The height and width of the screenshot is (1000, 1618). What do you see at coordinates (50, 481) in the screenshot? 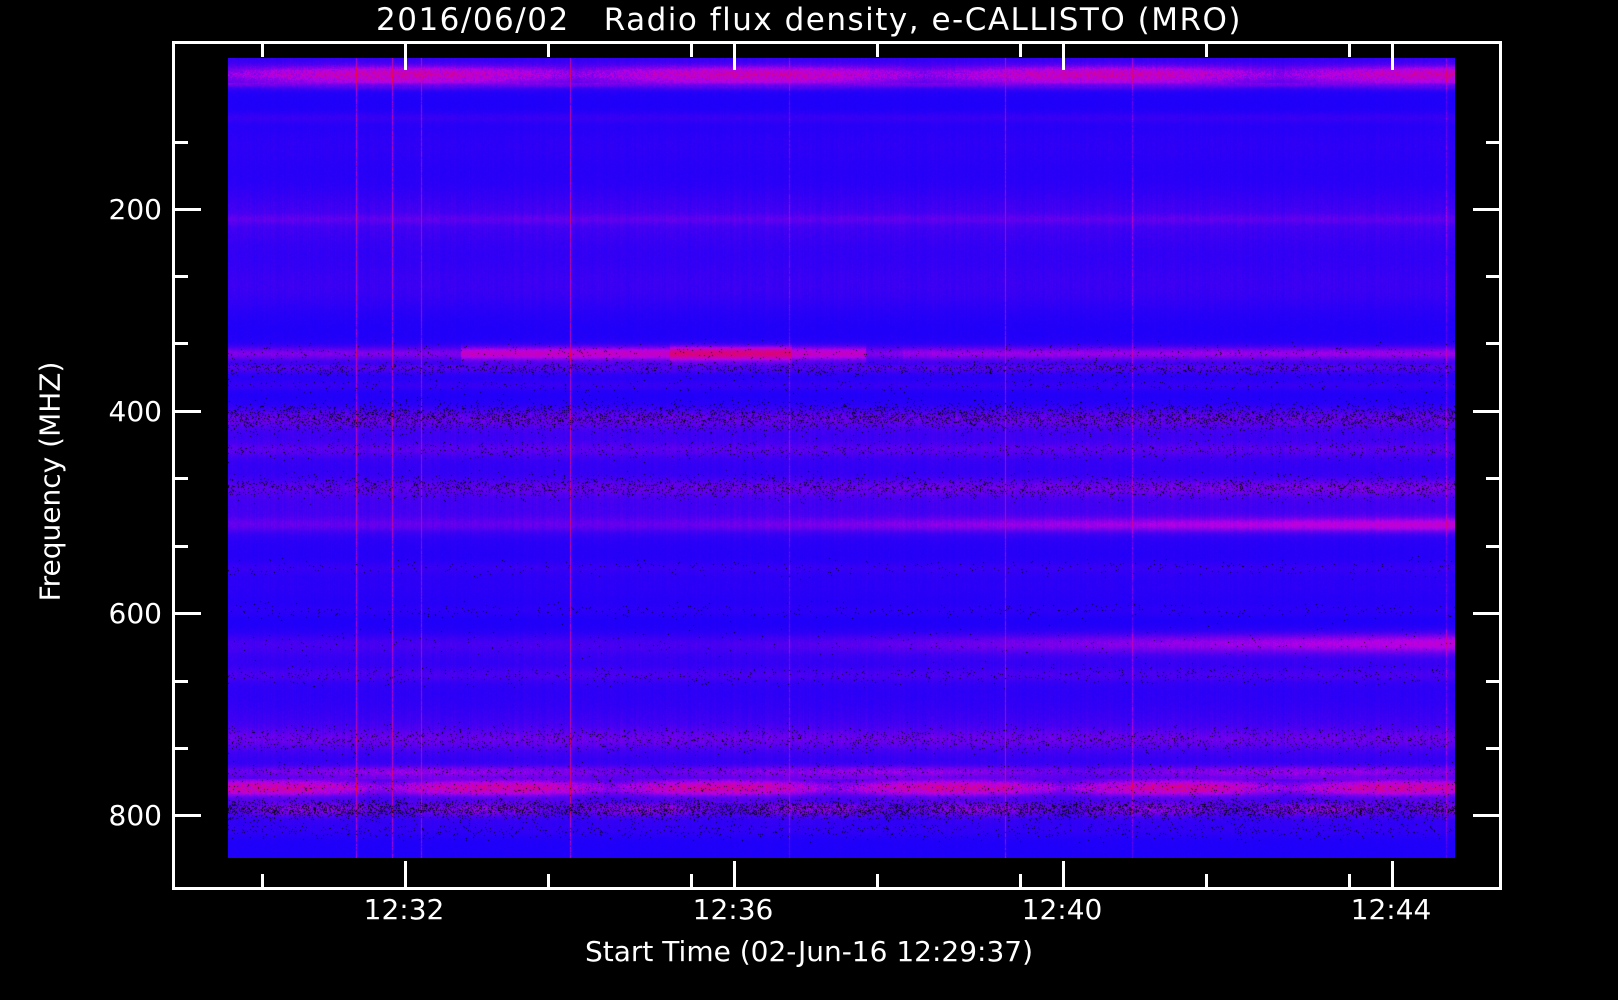
I see `y-axis-title: Frequency (MHZ)` at bounding box center [50, 481].